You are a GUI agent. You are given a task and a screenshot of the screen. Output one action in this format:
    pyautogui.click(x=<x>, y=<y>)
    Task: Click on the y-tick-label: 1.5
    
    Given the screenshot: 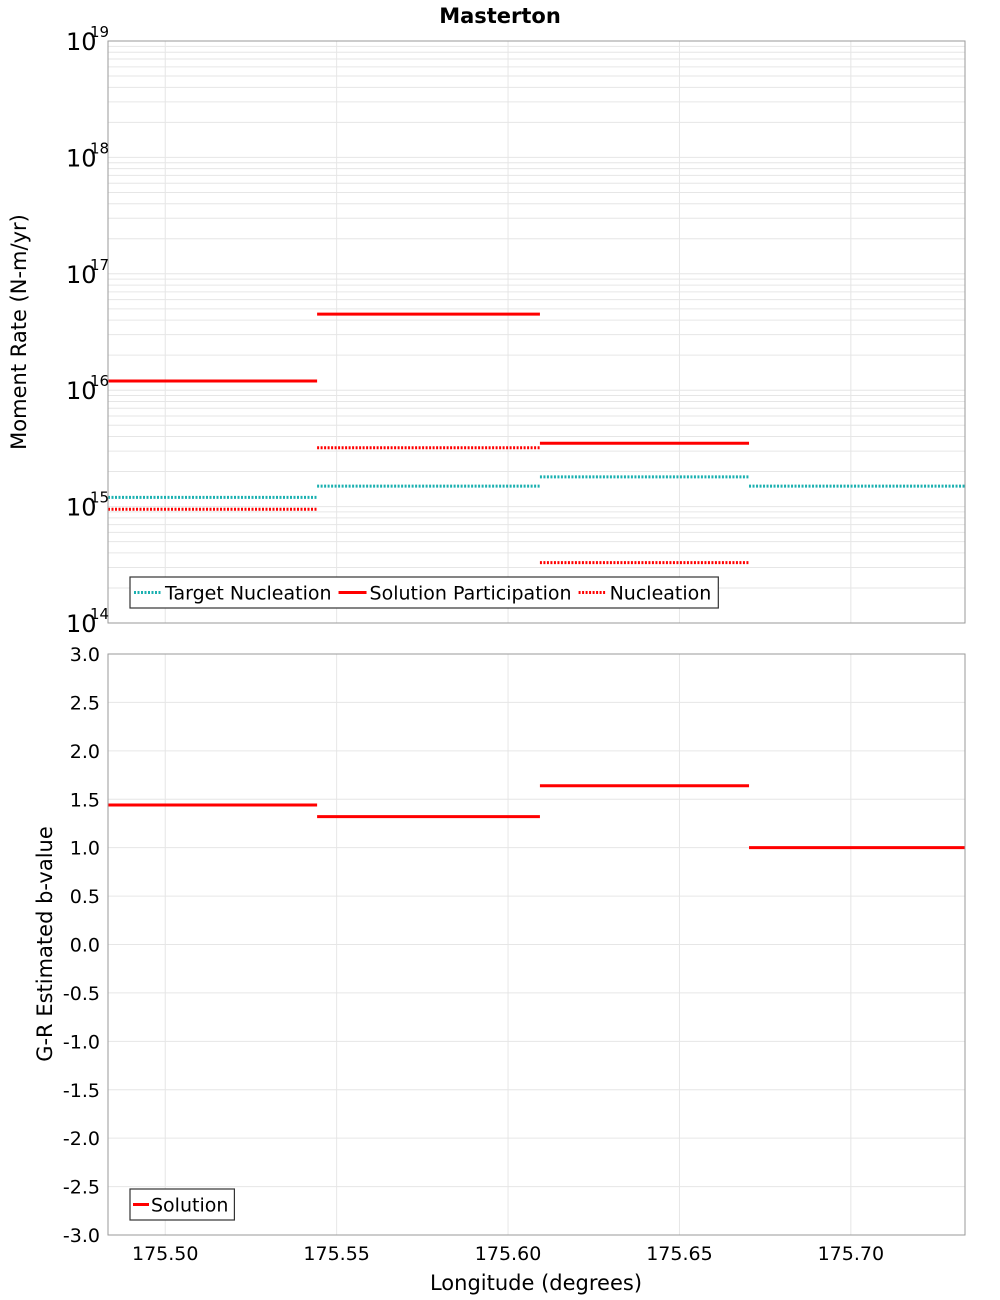 What is the action you would take?
    pyautogui.click(x=85, y=800)
    